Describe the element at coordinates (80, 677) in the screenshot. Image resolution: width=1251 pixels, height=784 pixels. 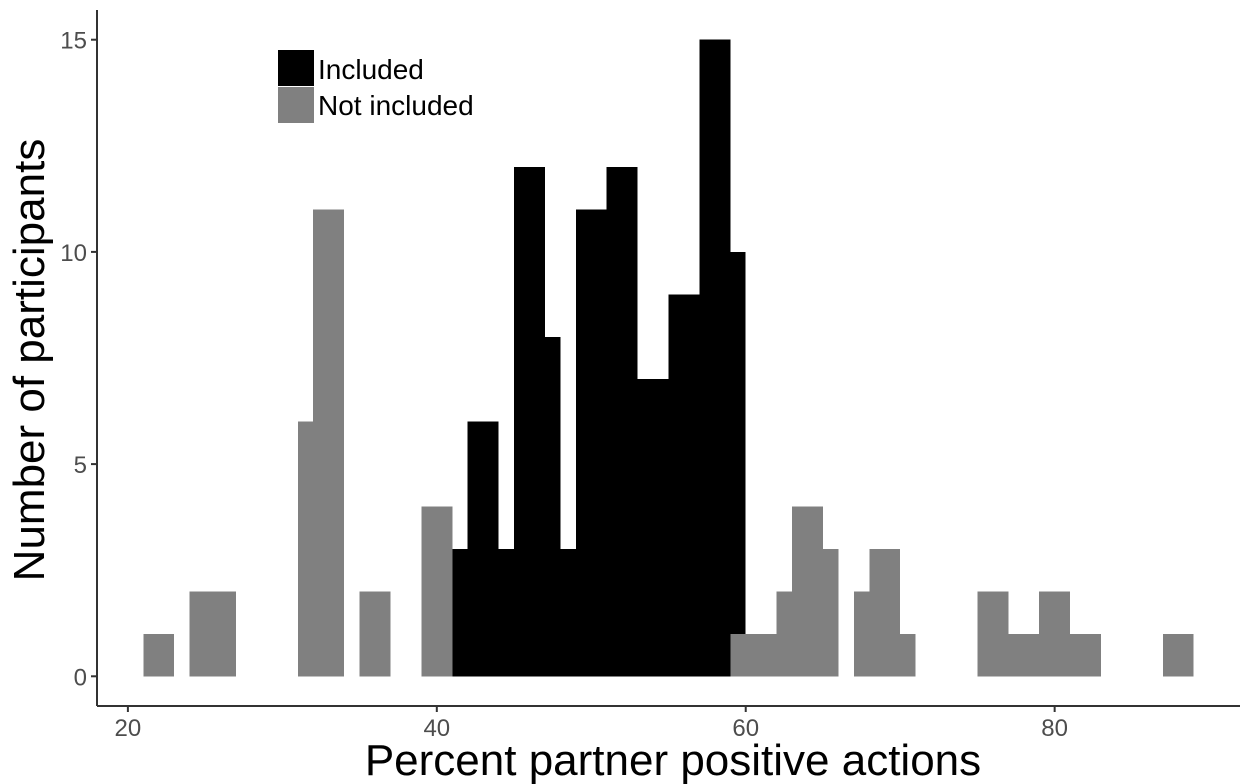
I see `y-tick-label: 0` at that location.